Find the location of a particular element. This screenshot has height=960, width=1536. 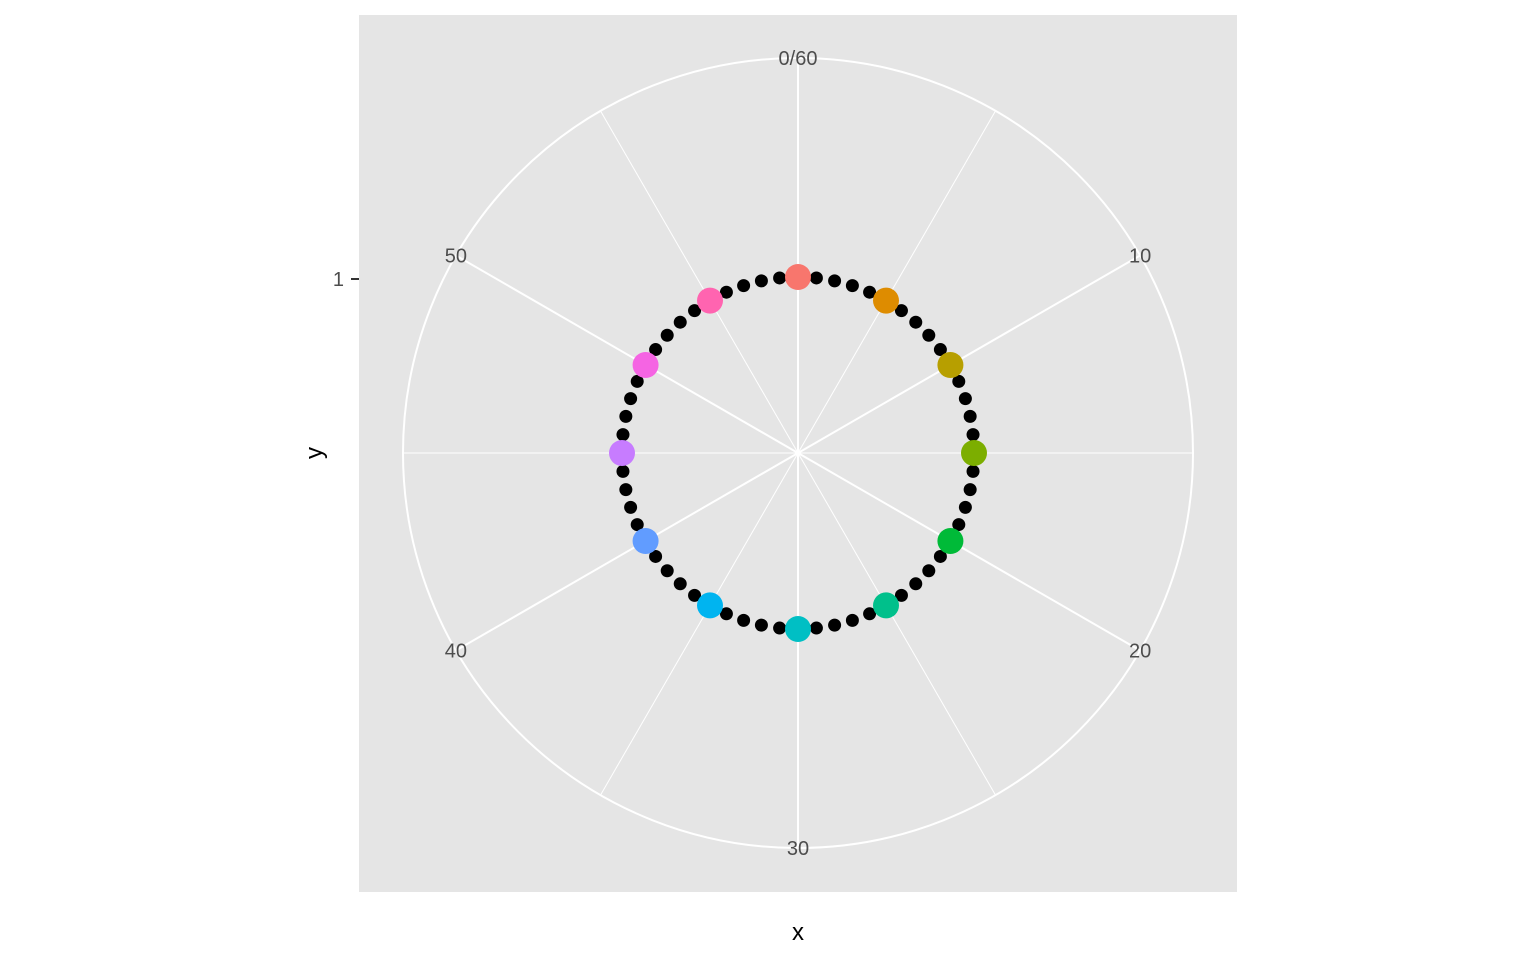

y-axis: 1 is located at coordinates (346, 280).